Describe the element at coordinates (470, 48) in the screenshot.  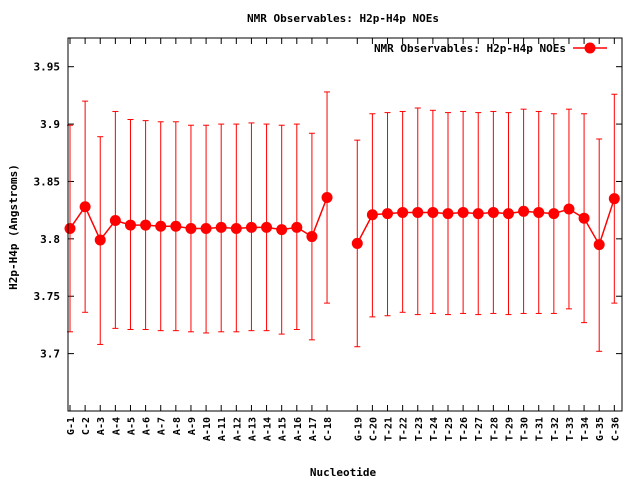
I see `legend-label: NMR Observables: H2p-H4p NOEs` at that location.